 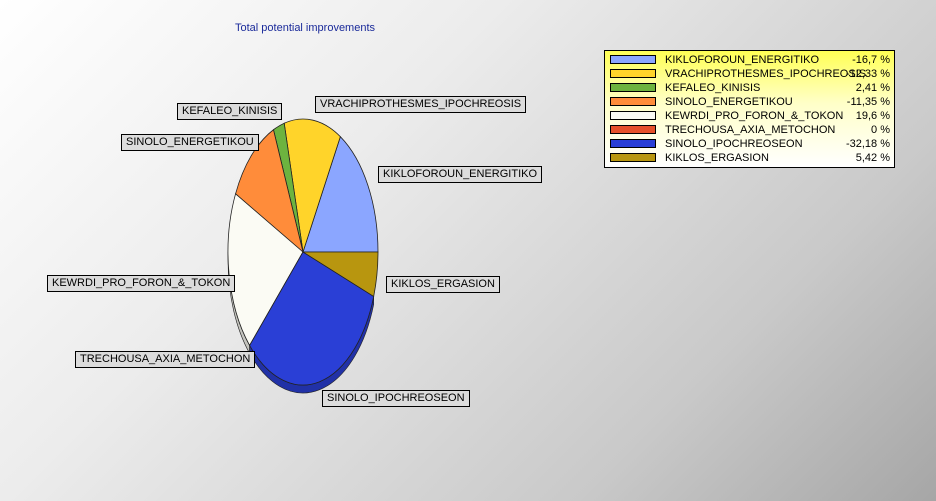 I want to click on legend-entry: SINOLO_ENERGETIKOU -11,35 %, so click(x=749, y=102).